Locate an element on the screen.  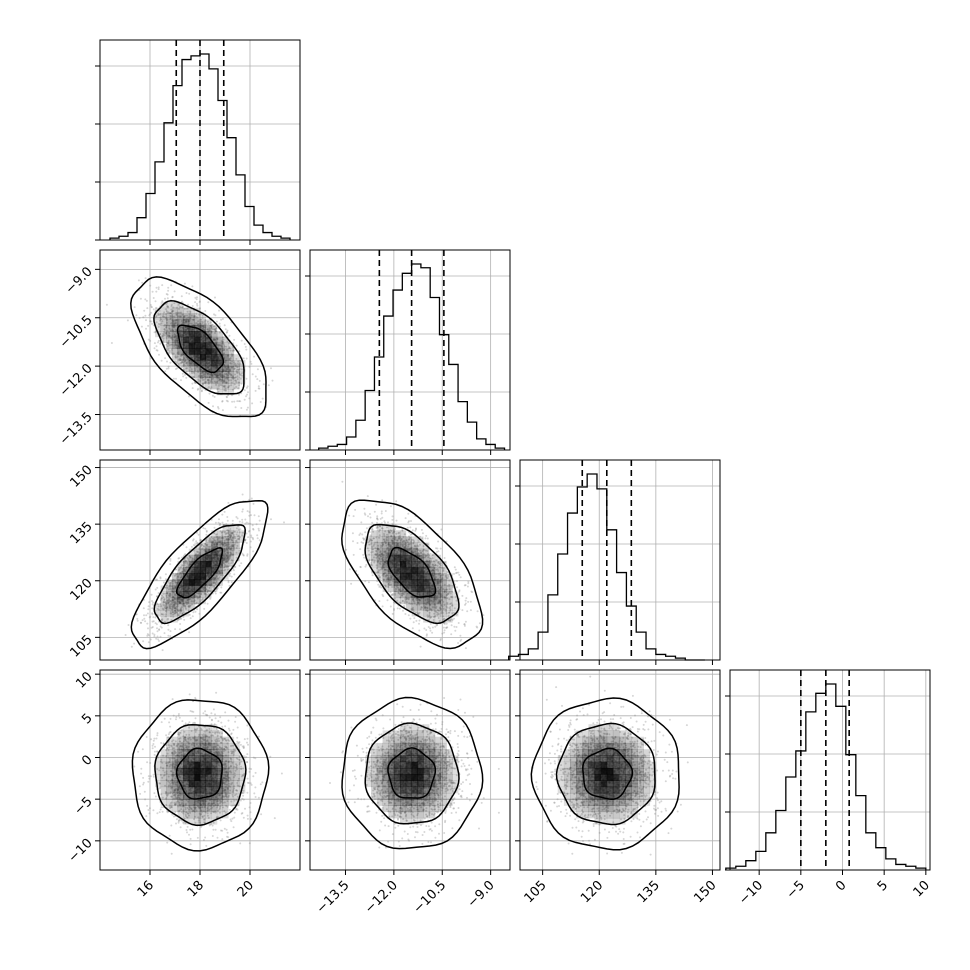
x-tick-label: 18 is located at coordinates (196, 889).